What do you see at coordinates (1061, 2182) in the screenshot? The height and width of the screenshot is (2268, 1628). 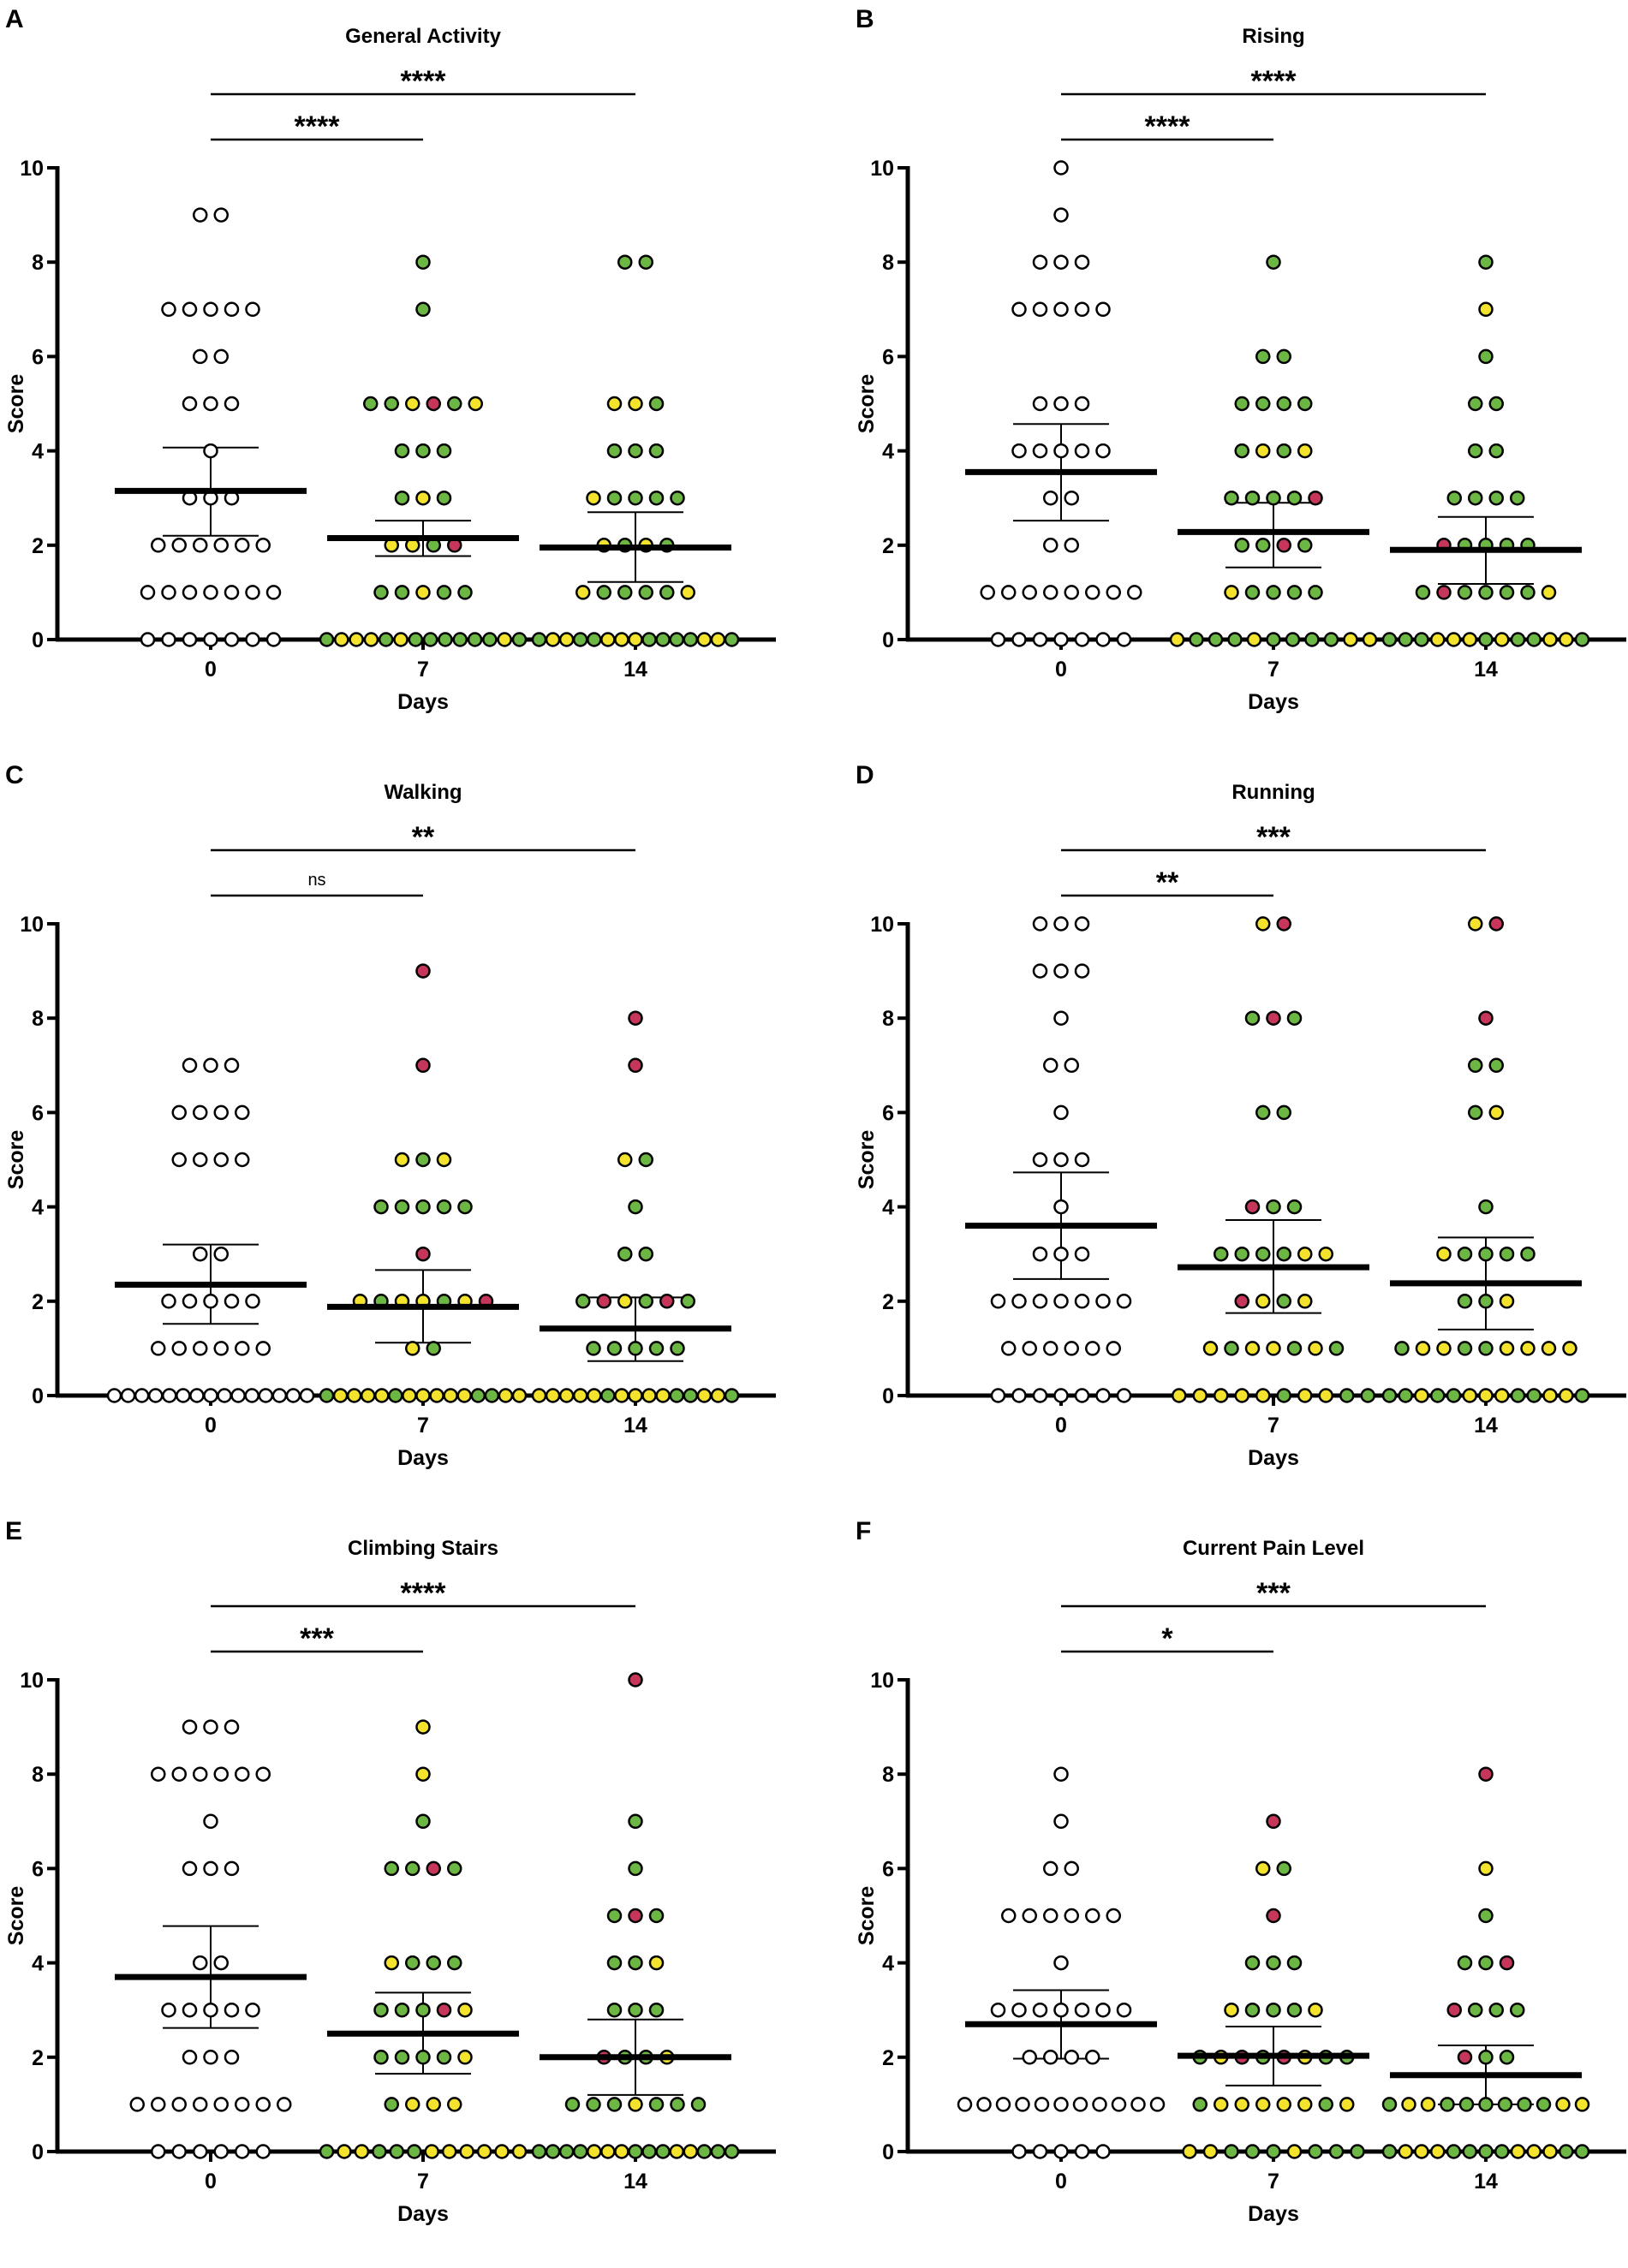 I see `x-tick-label: 0` at bounding box center [1061, 2182].